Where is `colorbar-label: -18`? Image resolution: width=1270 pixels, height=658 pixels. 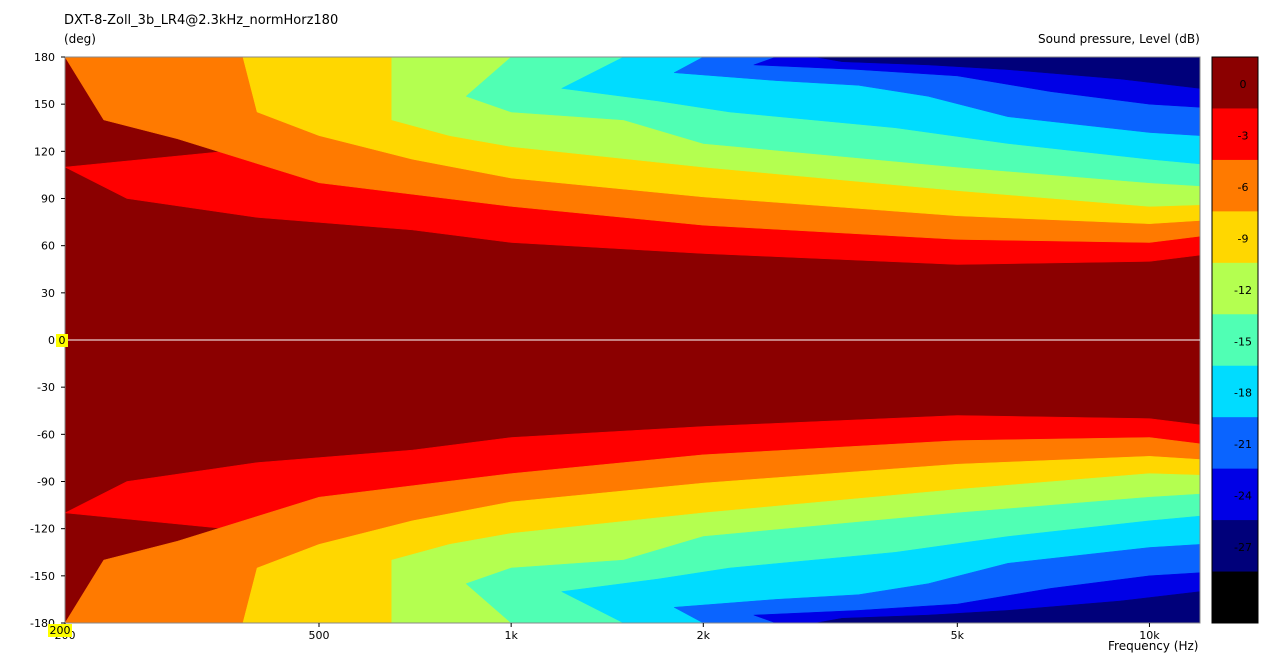 colorbar-label: -18 is located at coordinates (1243, 393).